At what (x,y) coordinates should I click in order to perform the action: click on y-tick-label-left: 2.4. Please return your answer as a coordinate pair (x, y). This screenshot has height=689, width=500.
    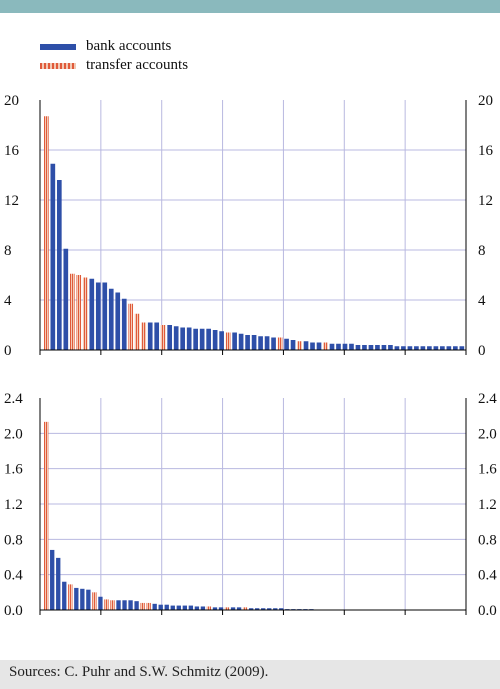
    Looking at the image, I should click on (13, 399).